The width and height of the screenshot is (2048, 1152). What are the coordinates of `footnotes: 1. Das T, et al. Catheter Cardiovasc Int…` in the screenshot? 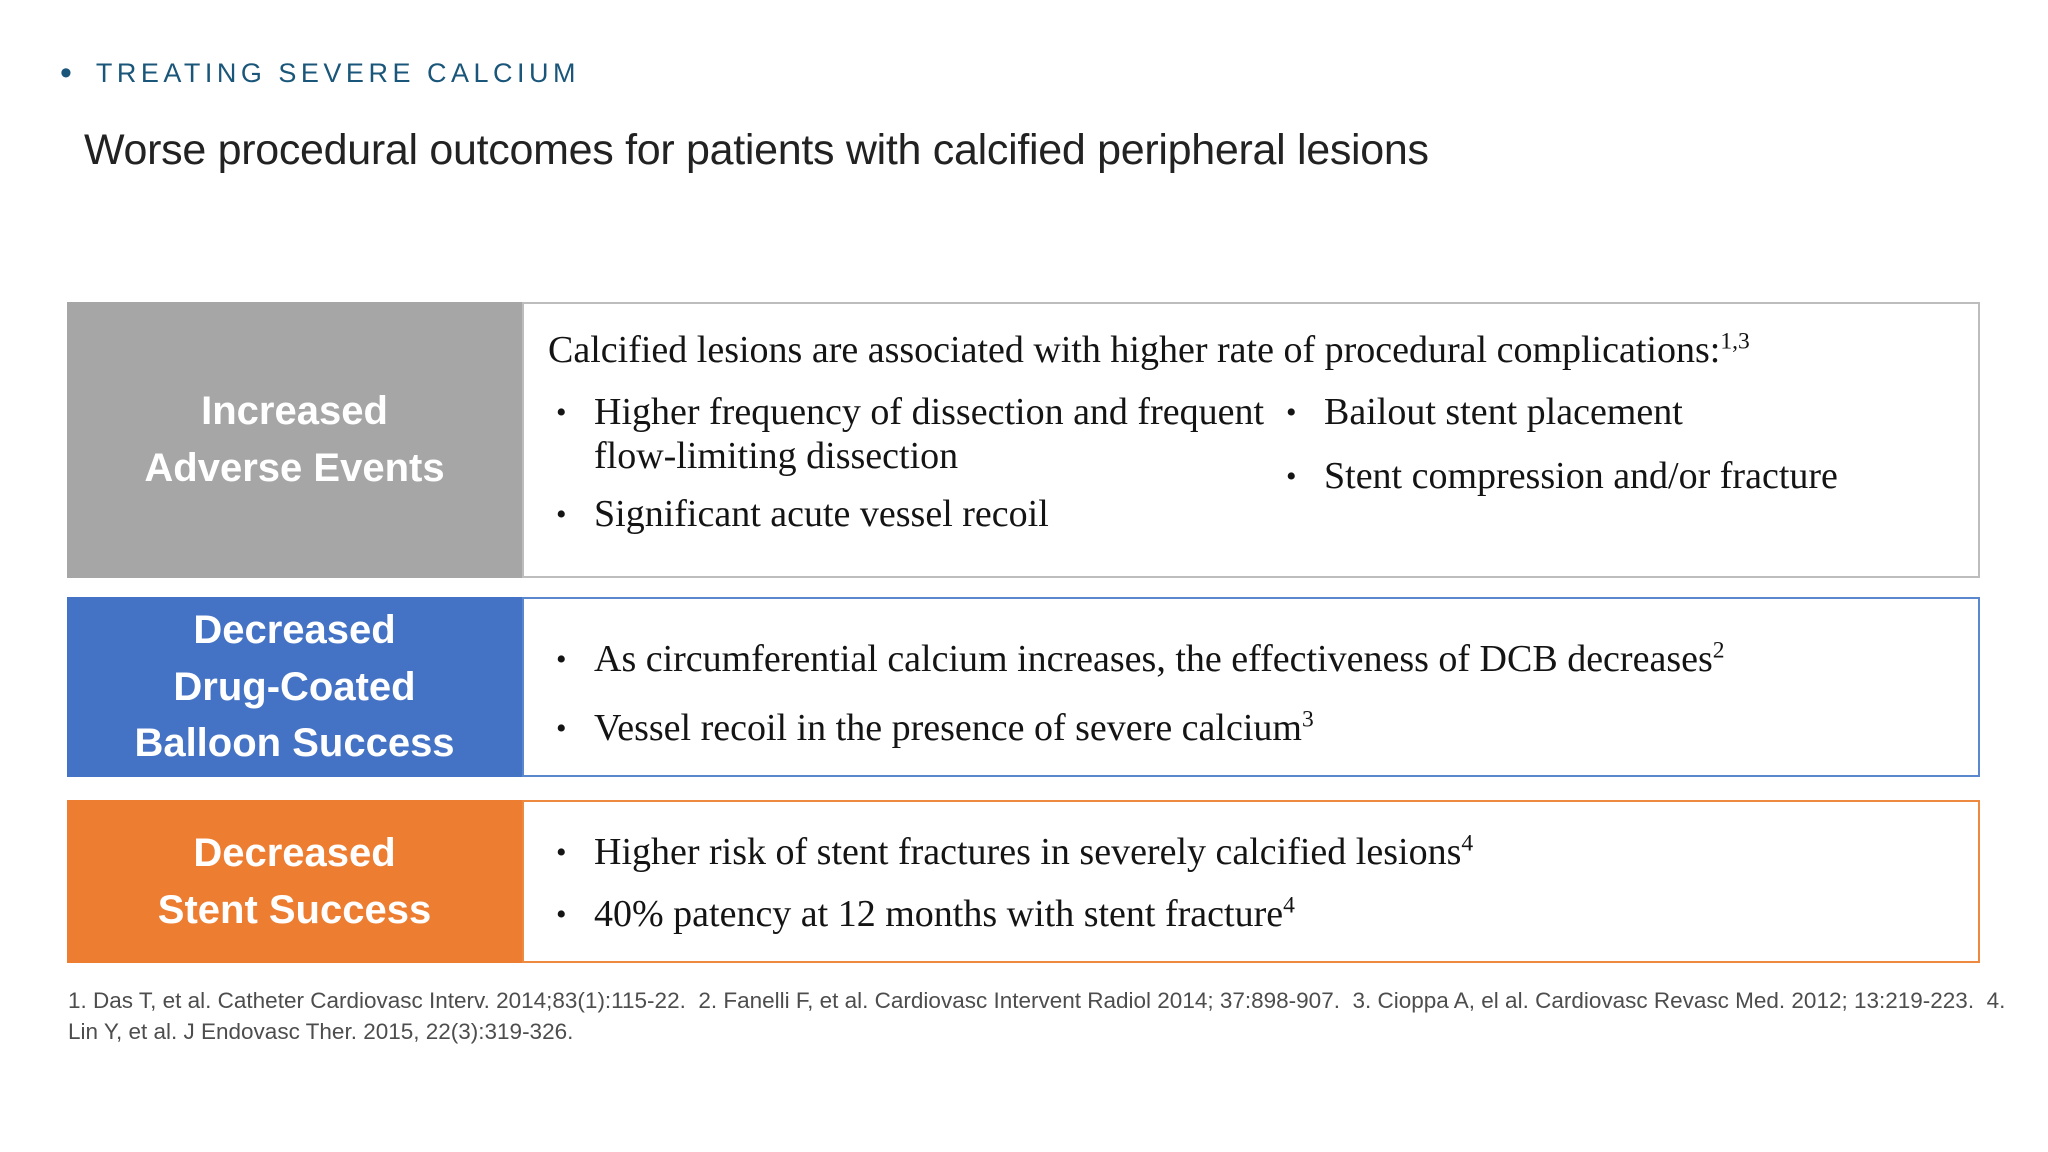 It's located at (1036, 1016).